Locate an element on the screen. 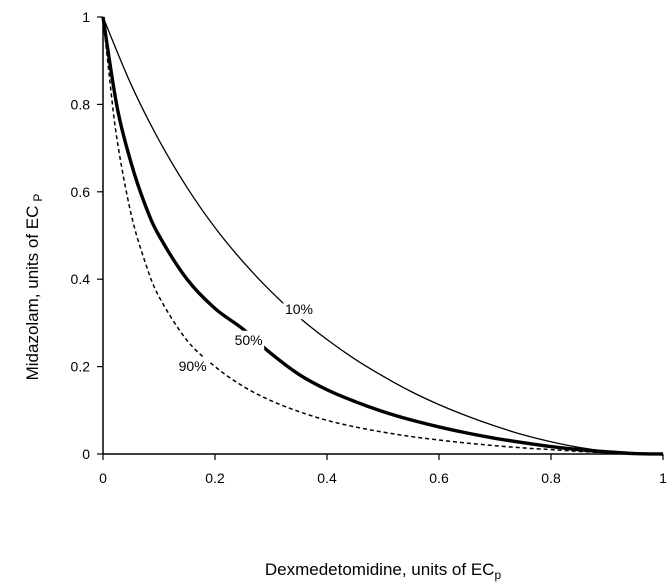 The height and width of the screenshot is (582, 667). y-axis-title: Midazolam, units of EC P is located at coordinates (34, 287).